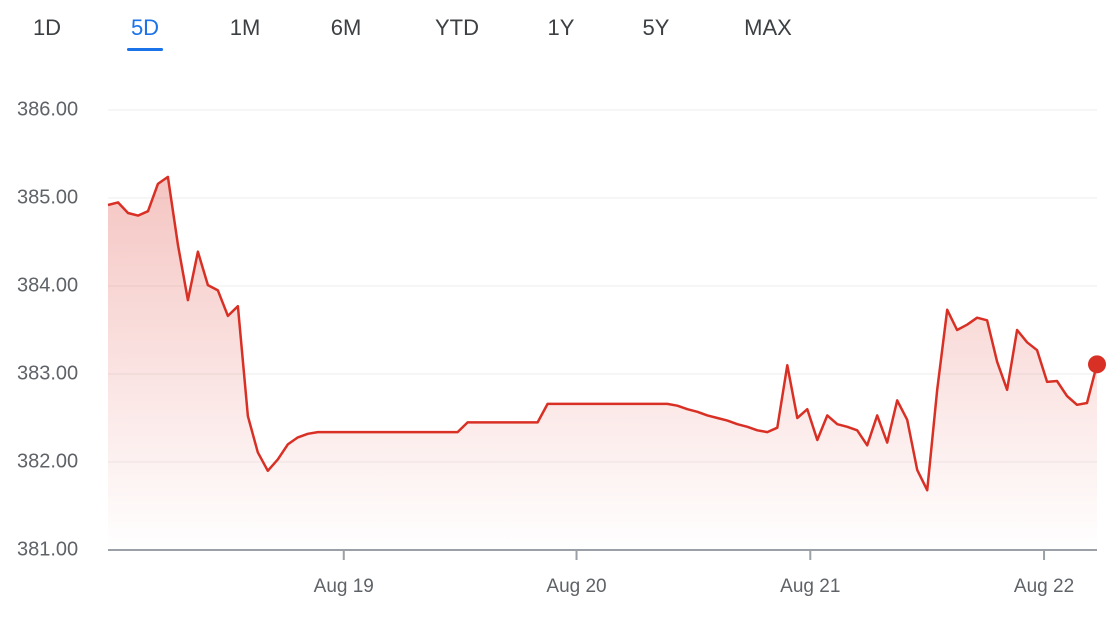 Image resolution: width=1109 pixels, height=624 pixels. Describe the element at coordinates (47, 461) in the screenshot. I see `y-tick-label: 382.00` at that location.